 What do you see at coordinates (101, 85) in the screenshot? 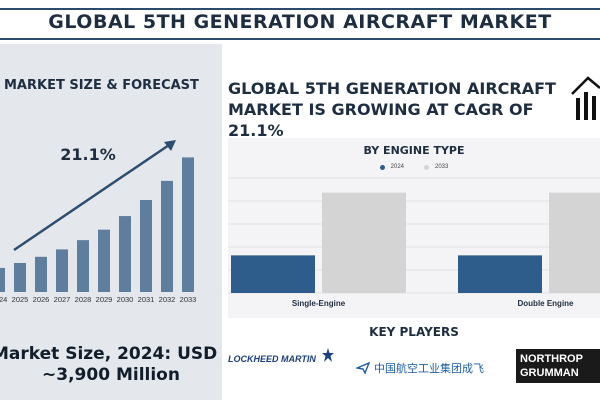
I see `market-size-heading: MARKET SIZE & FORECAST` at bounding box center [101, 85].